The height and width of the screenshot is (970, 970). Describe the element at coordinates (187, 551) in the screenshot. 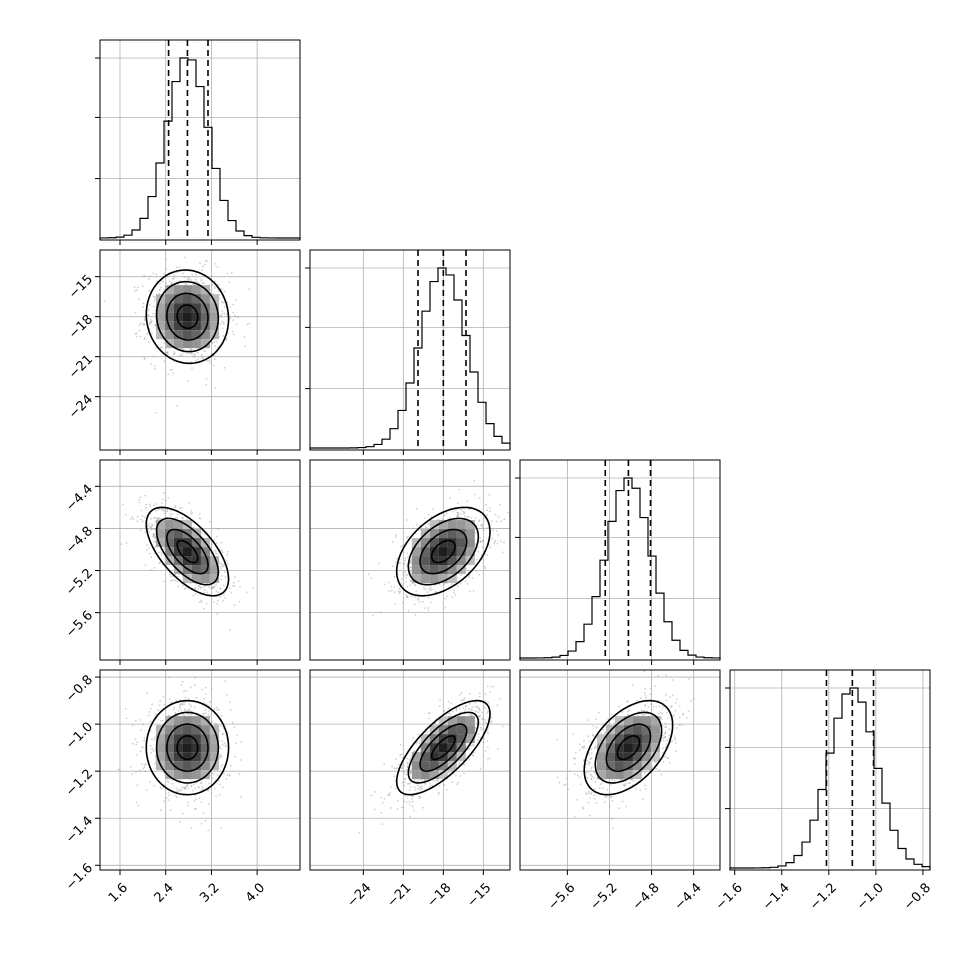

I see `contour-line` at that location.